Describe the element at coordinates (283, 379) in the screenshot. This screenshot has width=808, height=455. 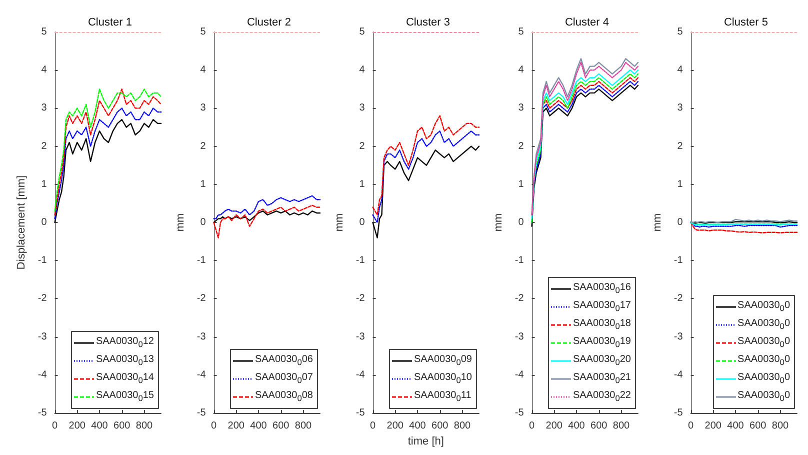
I see `legend-label: SAA0030$_{0}$07` at that location.